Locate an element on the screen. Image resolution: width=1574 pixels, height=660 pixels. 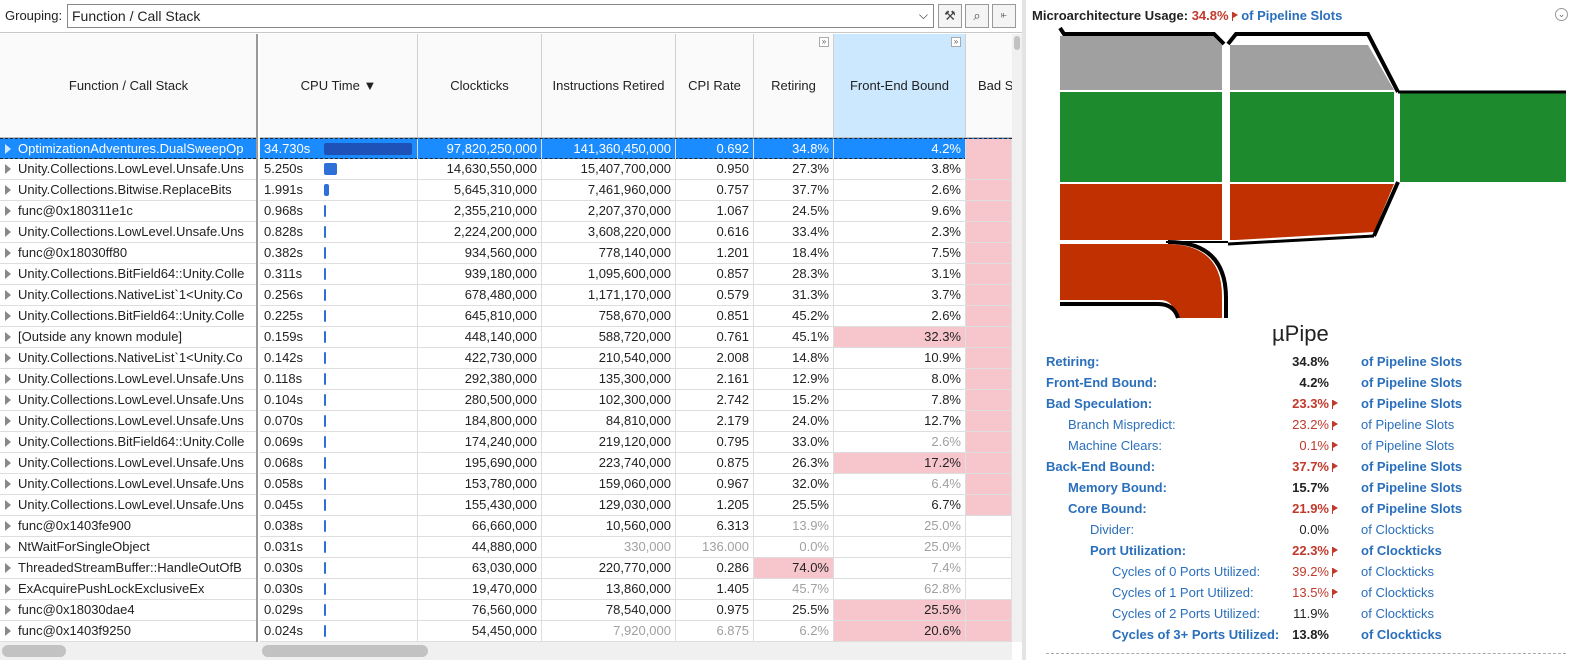
cpi-rate-cell: 6.875 is located at coordinates (715, 631).